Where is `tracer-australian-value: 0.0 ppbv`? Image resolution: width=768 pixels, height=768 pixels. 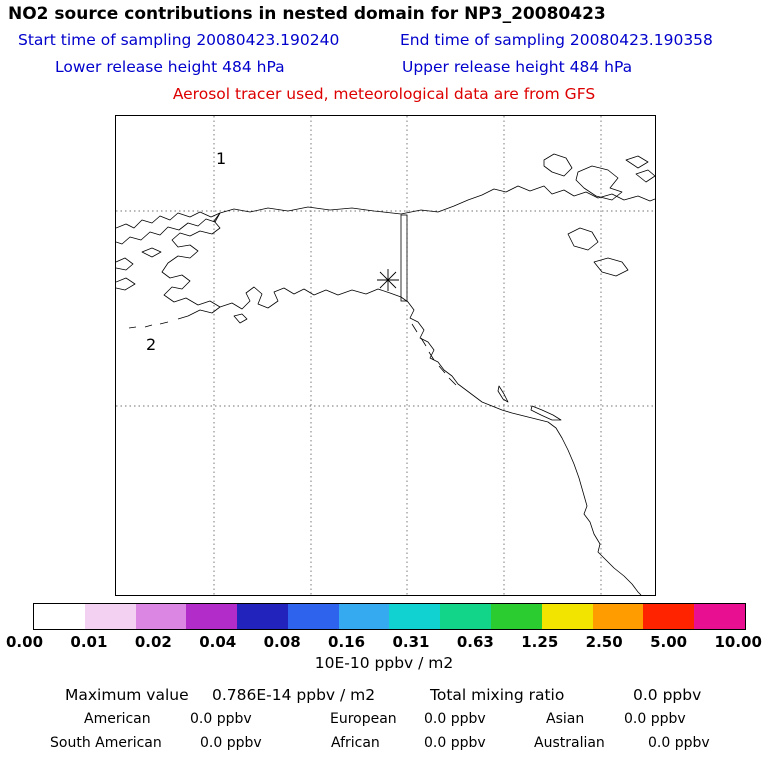 tracer-australian-value: 0.0 ppbv is located at coordinates (679, 743).